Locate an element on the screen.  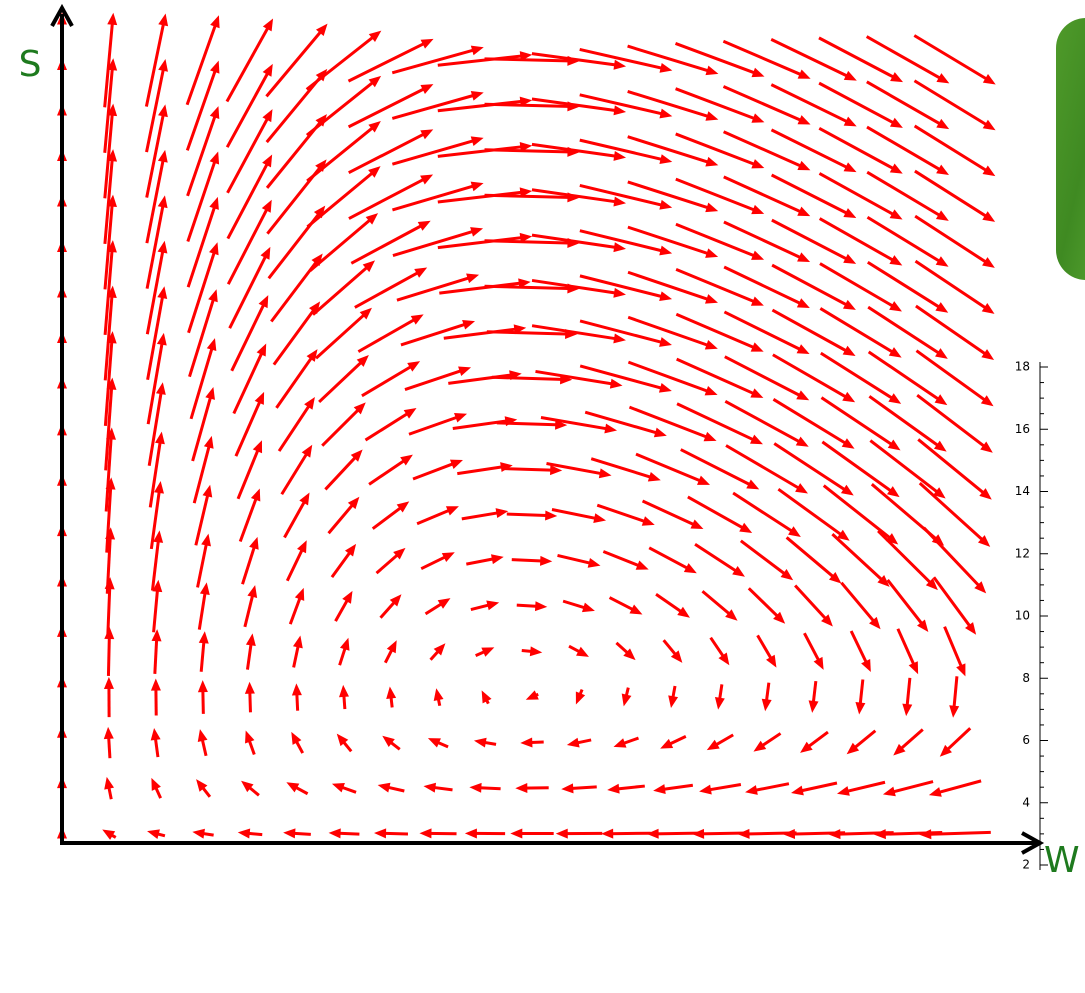
inset-chart: 2 4 6 8 10 12 14 16 18 is located at coordinates (1031, 616).